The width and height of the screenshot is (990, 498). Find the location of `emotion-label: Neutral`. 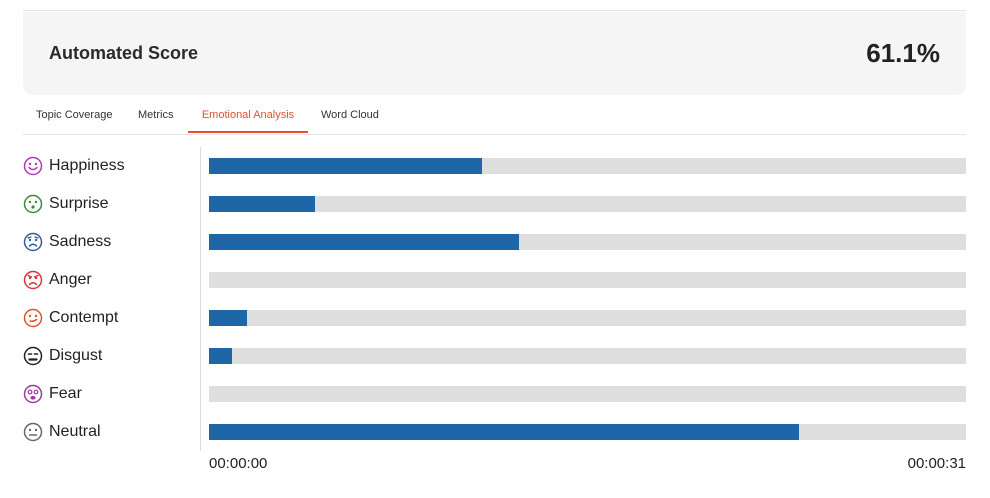

emotion-label: Neutral is located at coordinates (75, 431).